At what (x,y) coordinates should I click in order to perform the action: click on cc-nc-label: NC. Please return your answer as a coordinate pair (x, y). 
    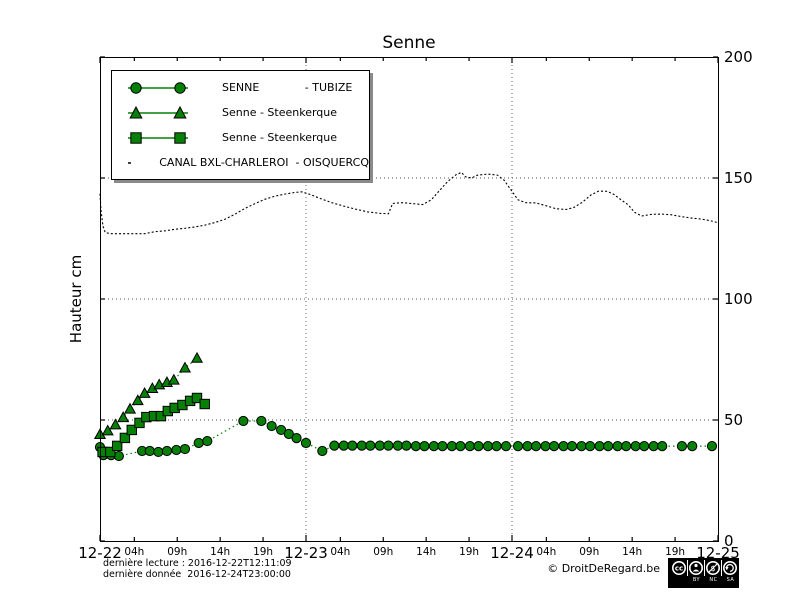
    Looking at the image, I should click on (713, 580).